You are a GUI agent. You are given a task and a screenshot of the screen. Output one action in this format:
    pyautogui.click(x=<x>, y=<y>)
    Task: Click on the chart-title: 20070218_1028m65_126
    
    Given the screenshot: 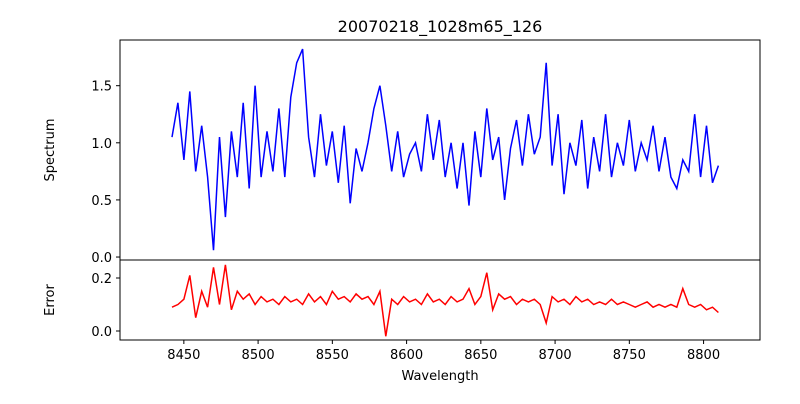 What is the action you would take?
    pyautogui.click(x=440, y=27)
    